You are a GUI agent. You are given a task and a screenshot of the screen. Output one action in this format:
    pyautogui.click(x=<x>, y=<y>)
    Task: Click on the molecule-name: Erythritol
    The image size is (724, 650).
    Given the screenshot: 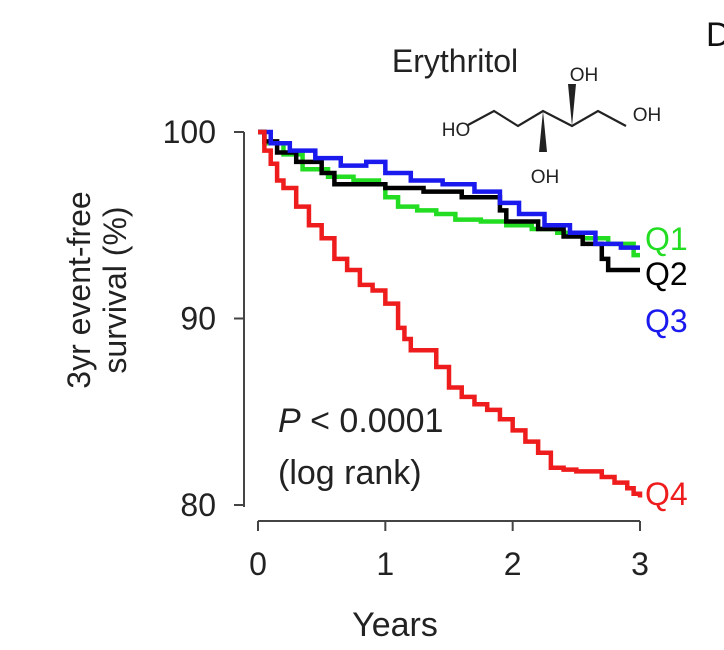 What is the action you would take?
    pyautogui.click(x=455, y=61)
    